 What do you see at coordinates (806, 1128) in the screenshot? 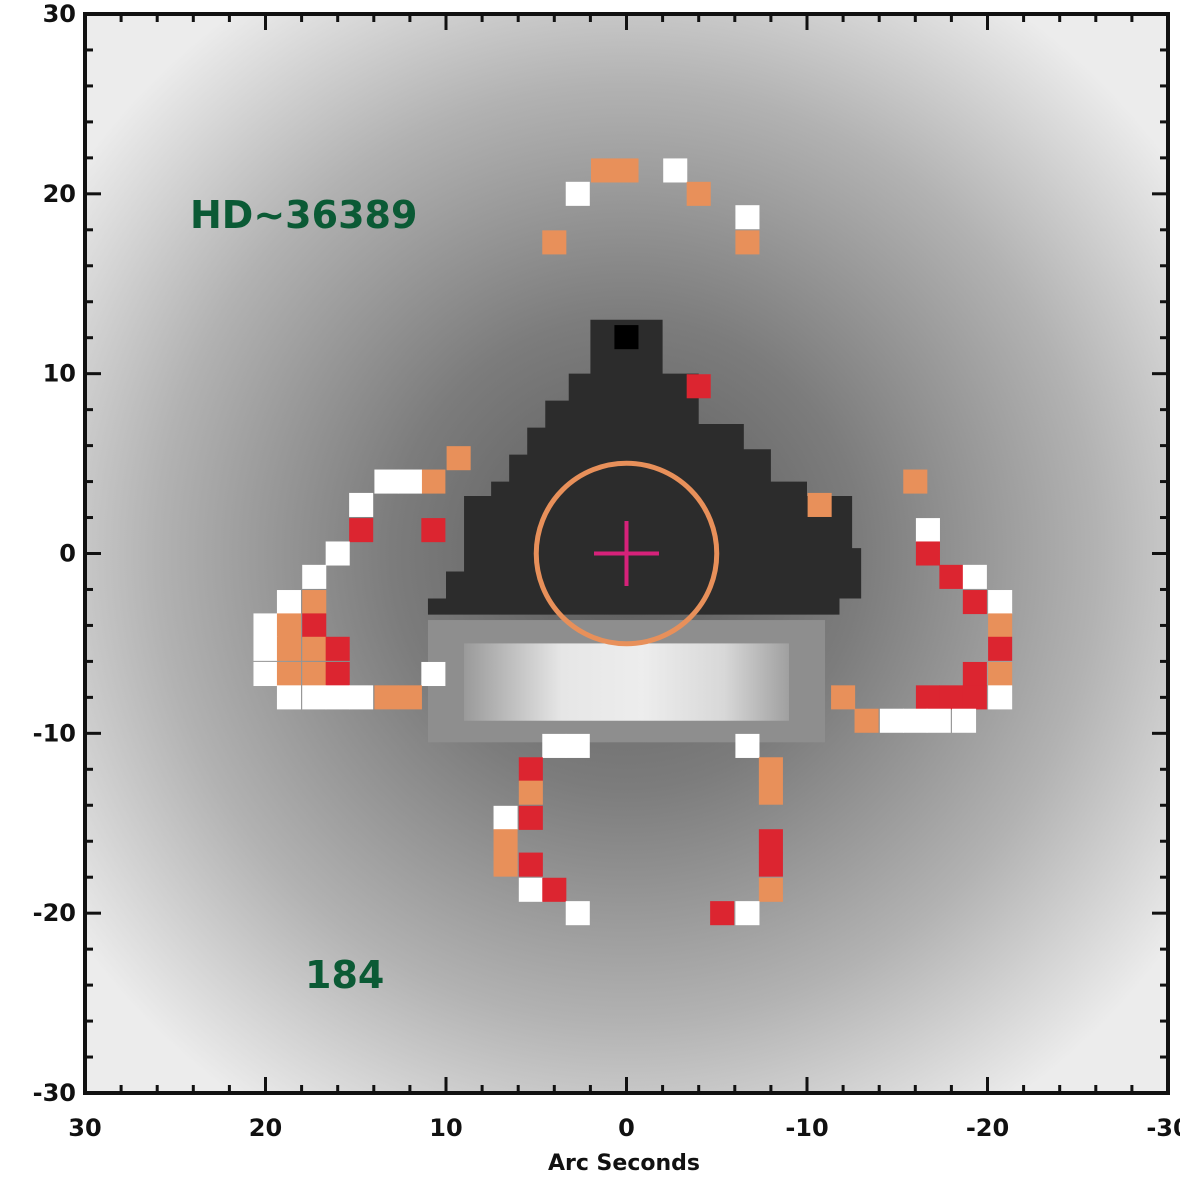
I see `x-tick-label: -10` at bounding box center [806, 1128].